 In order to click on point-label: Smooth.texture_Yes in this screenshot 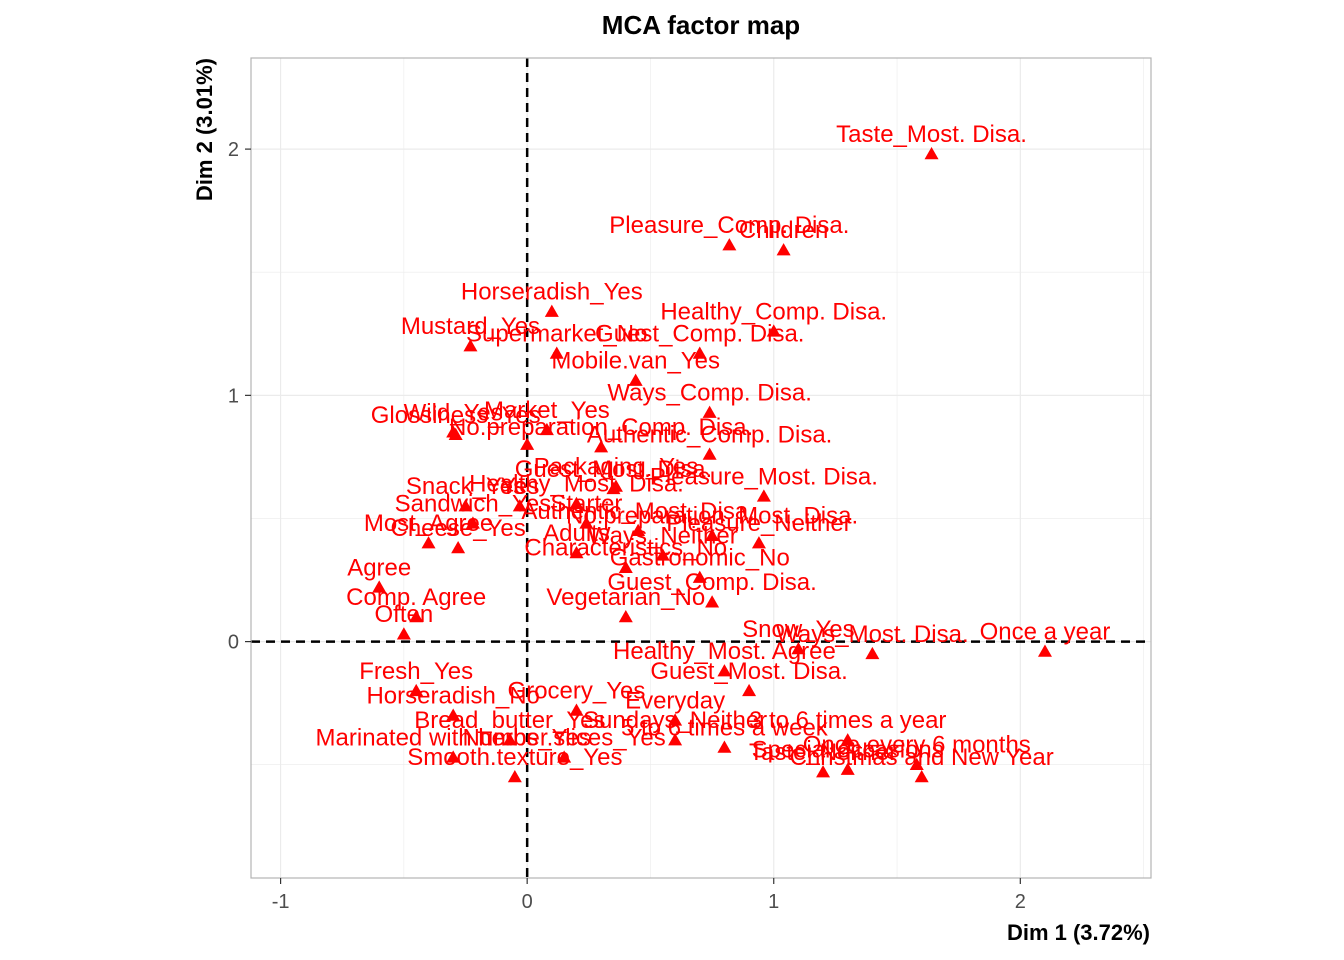, I will do `click(514, 757)`.